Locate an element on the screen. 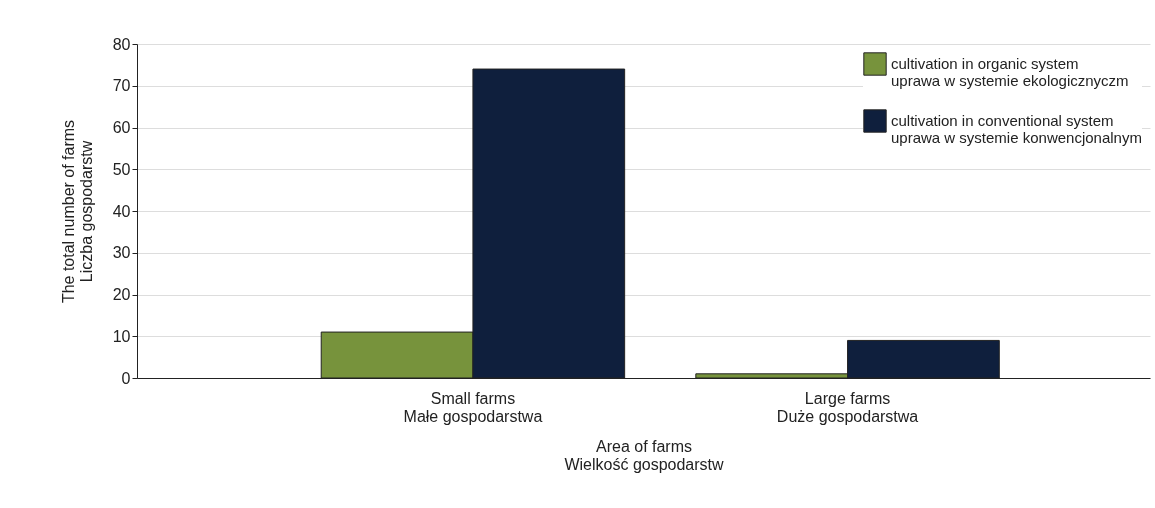  y-tick-label: 60 is located at coordinates (121, 127).